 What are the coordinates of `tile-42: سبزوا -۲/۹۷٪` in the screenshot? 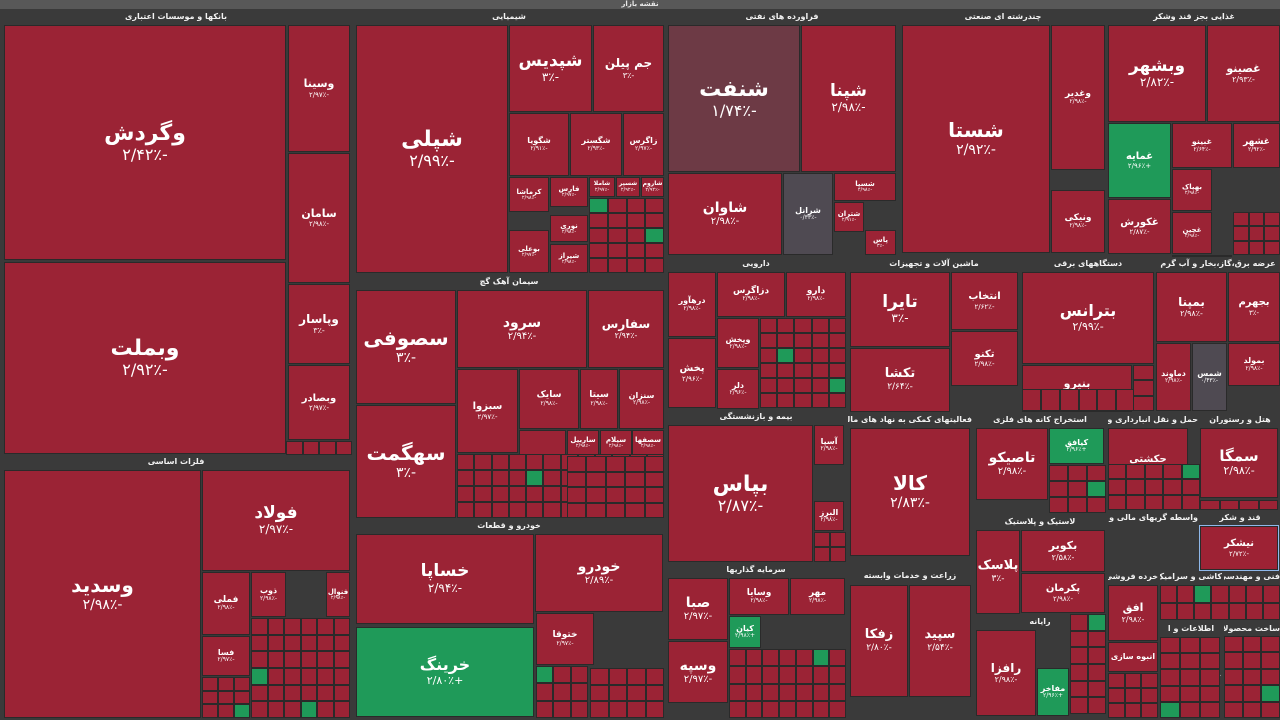 It's located at (487, 411).